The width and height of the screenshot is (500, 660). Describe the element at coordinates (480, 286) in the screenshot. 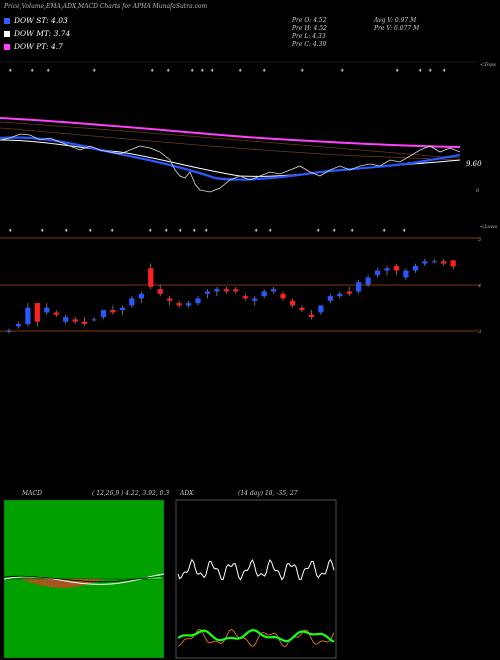

I see `price-level-4: 4` at that location.